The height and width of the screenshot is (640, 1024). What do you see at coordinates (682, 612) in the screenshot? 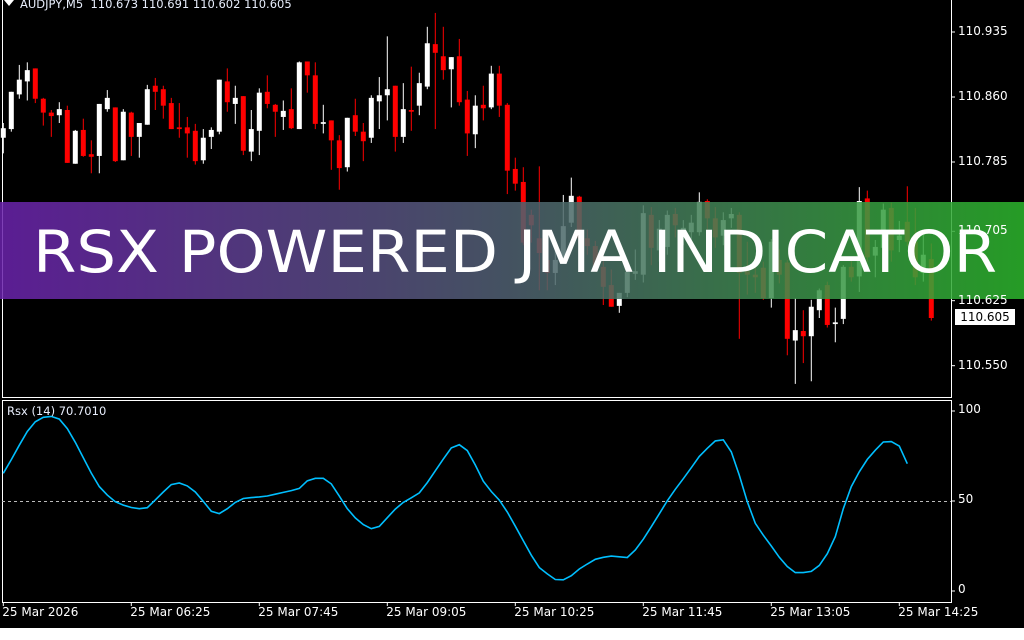
I see `time-tick-label: 25 Mar 11:45` at bounding box center [682, 612].